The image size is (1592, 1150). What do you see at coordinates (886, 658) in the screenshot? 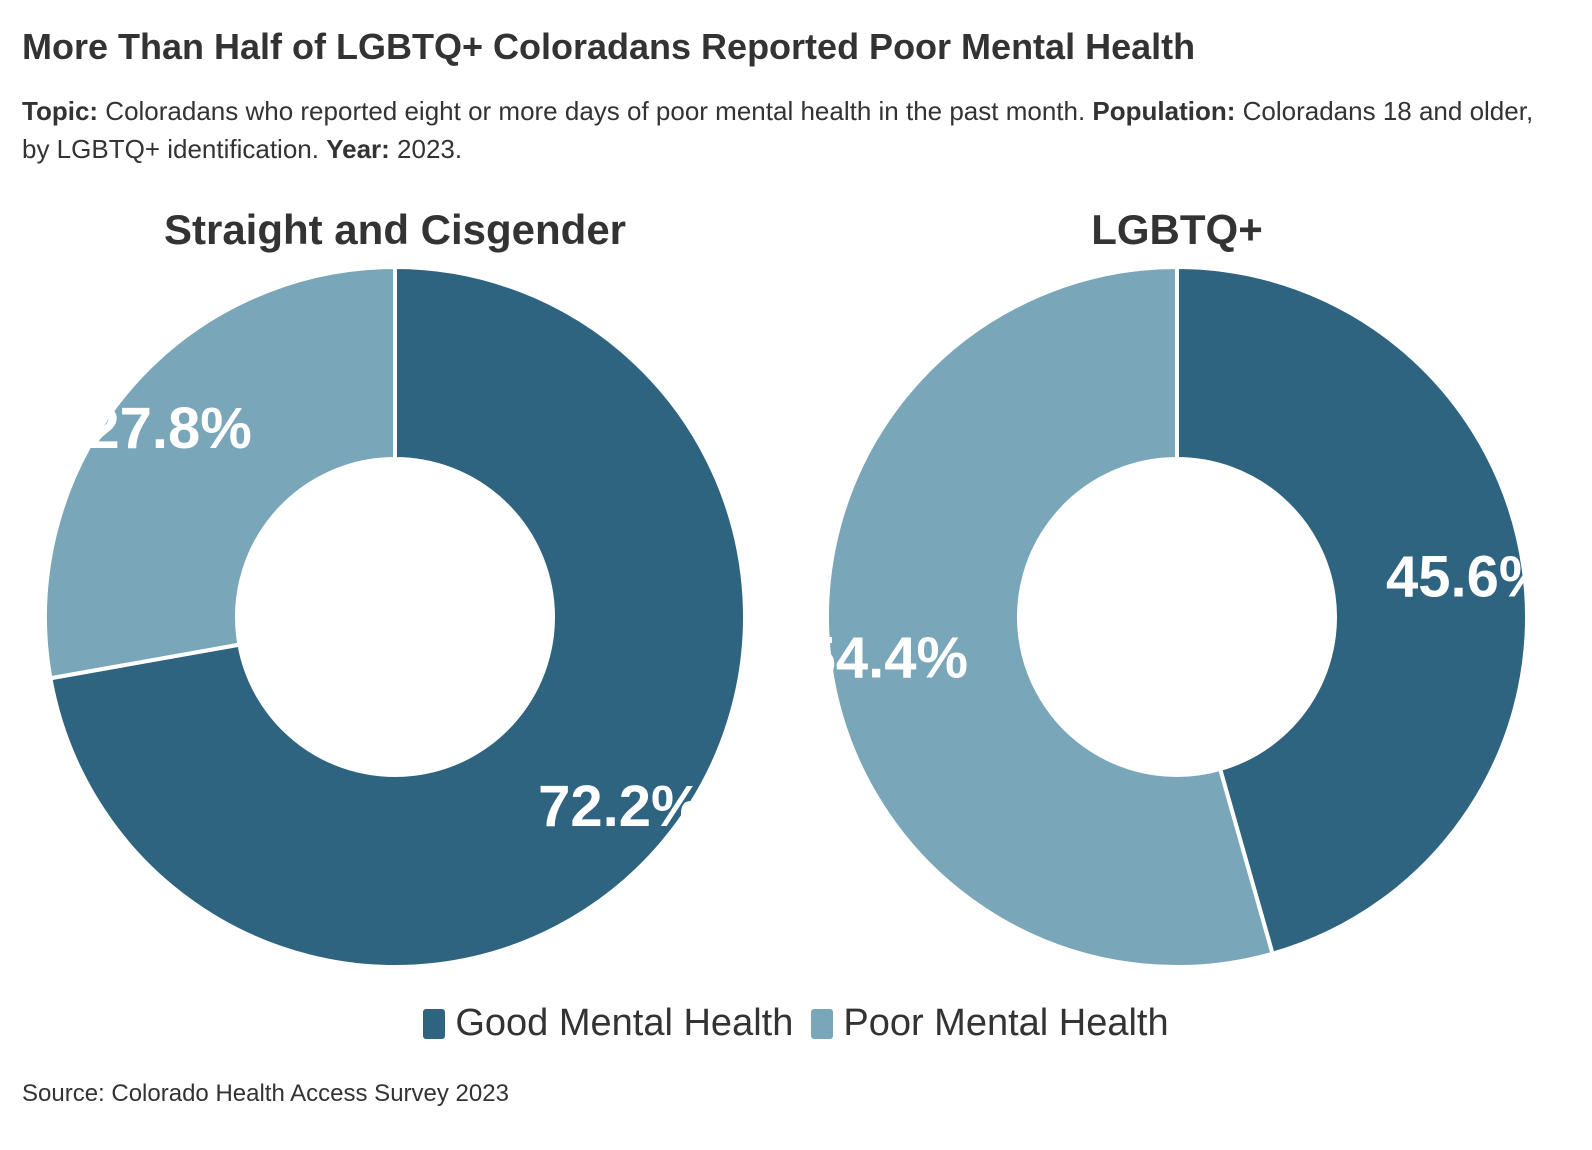
I see `data-label: 54.4%` at bounding box center [886, 658].